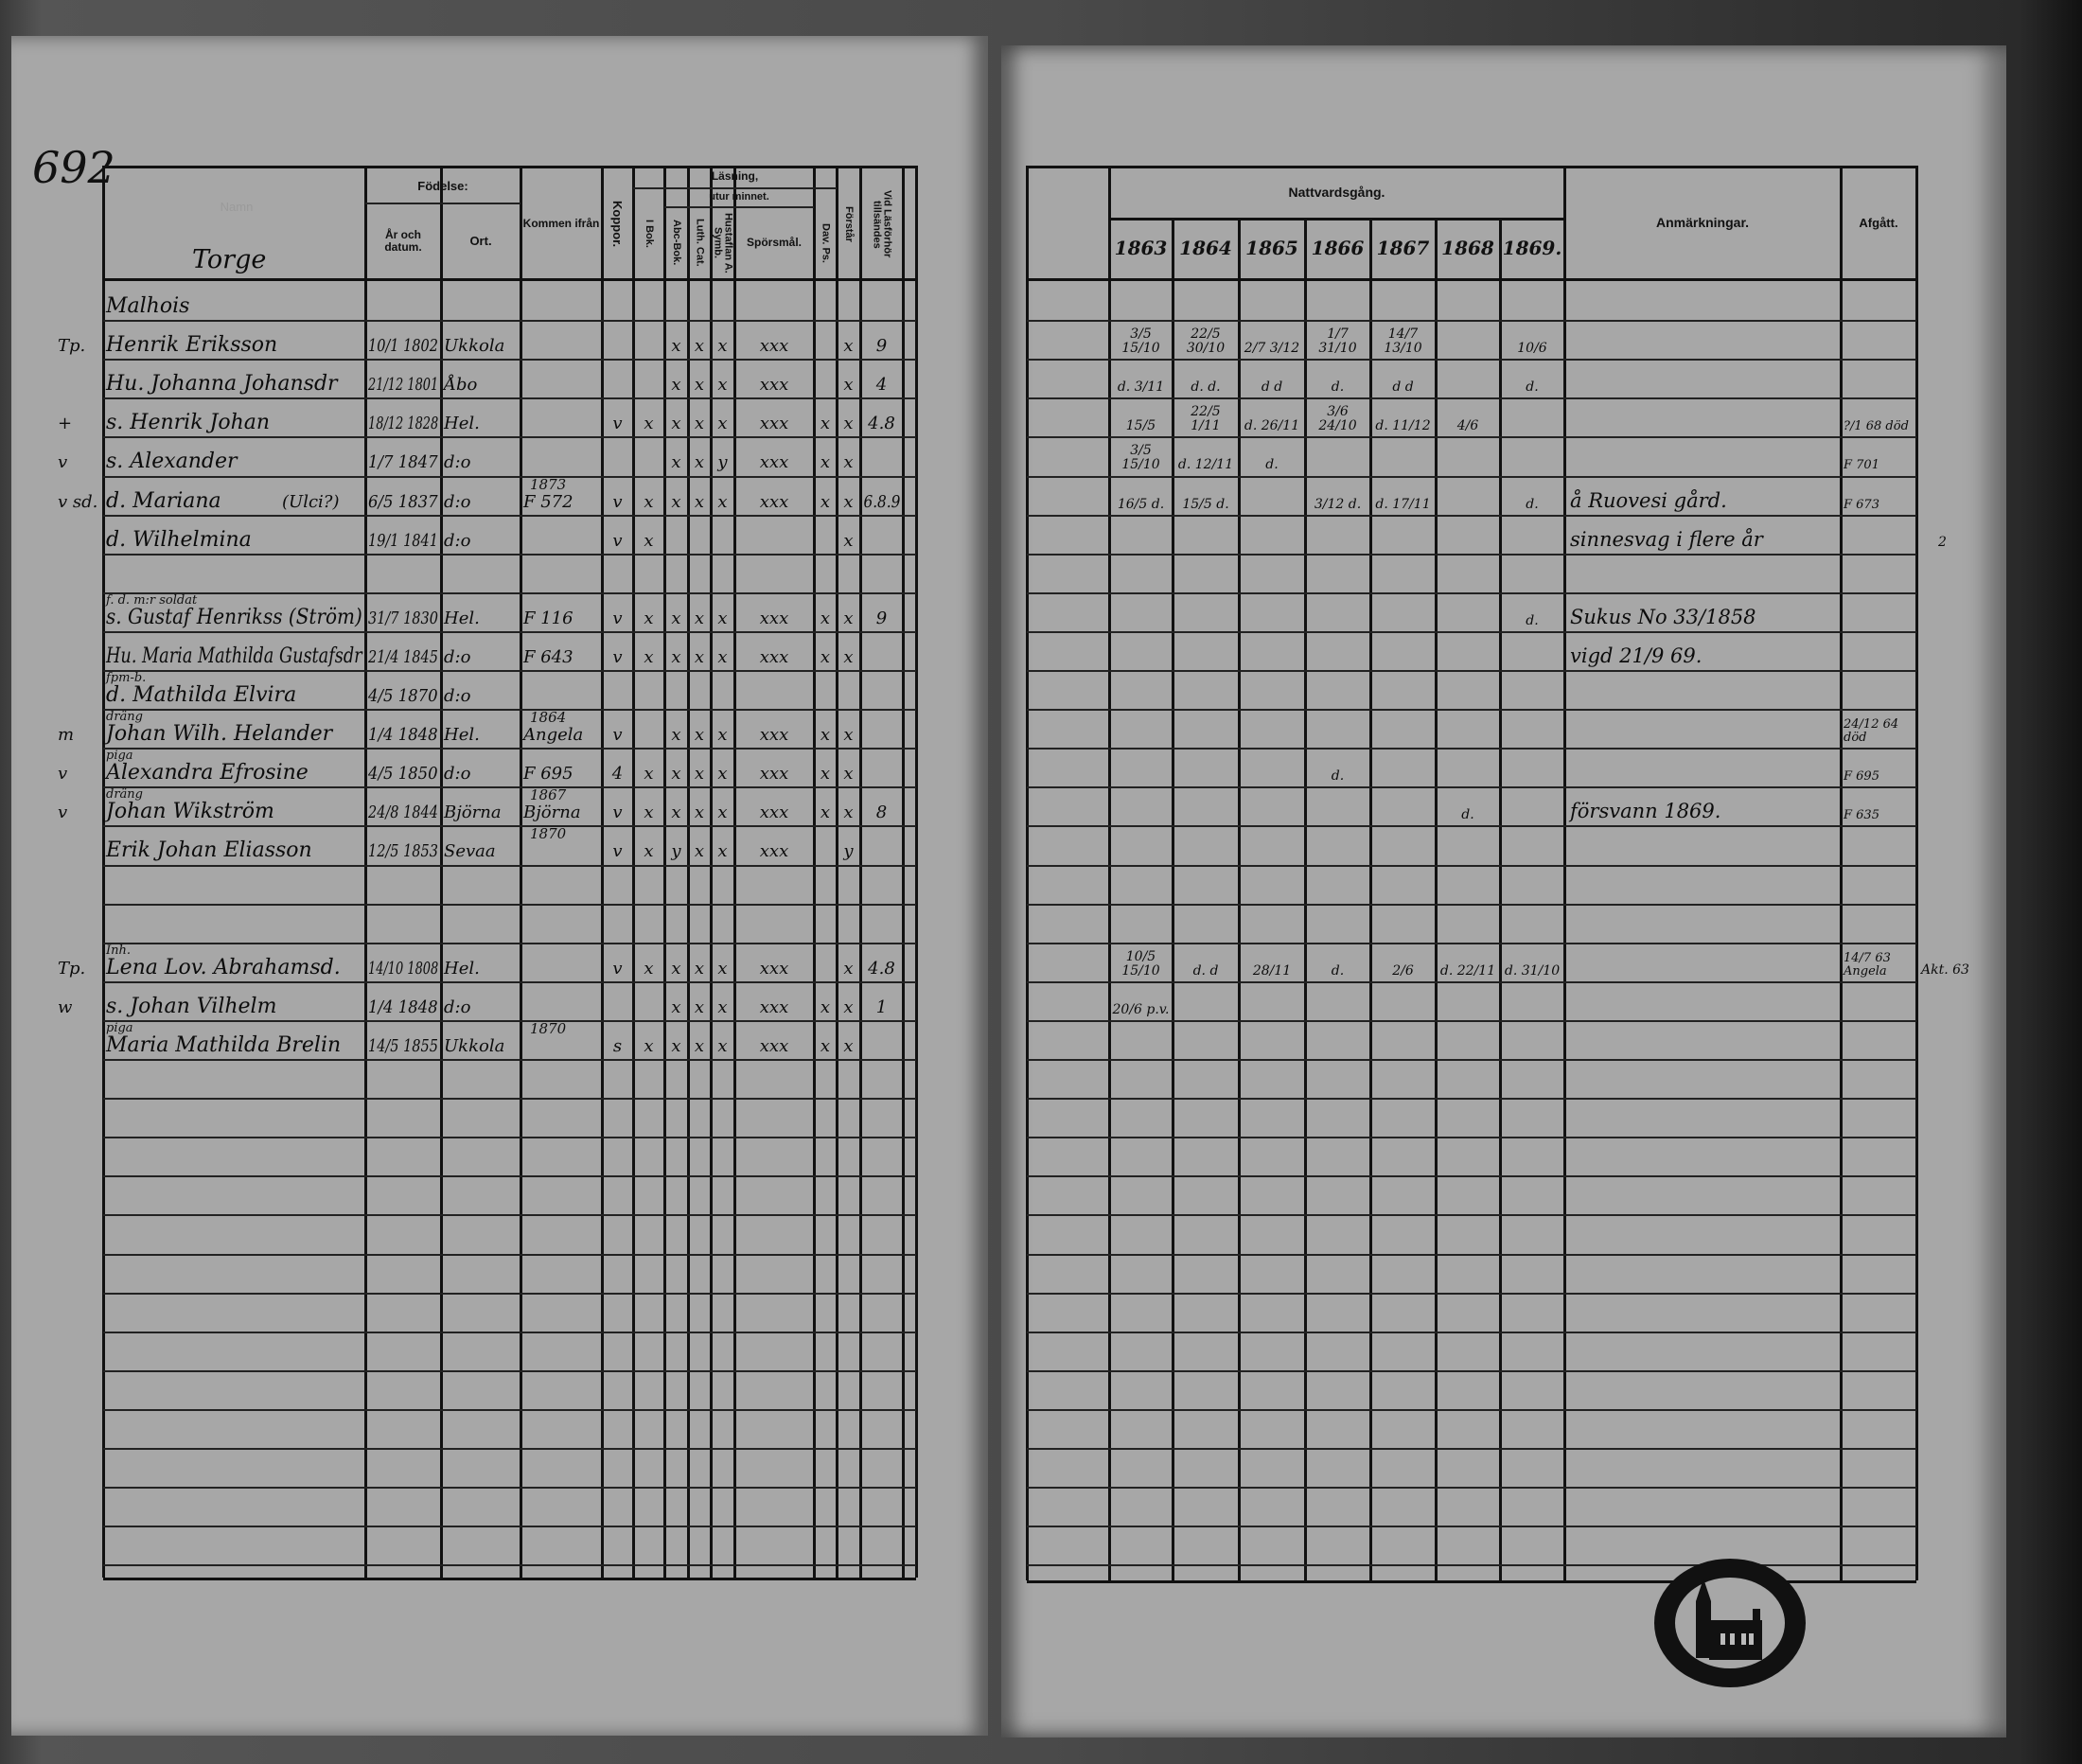  I want to click on cell-text: försvann 1869., so click(1645, 811).